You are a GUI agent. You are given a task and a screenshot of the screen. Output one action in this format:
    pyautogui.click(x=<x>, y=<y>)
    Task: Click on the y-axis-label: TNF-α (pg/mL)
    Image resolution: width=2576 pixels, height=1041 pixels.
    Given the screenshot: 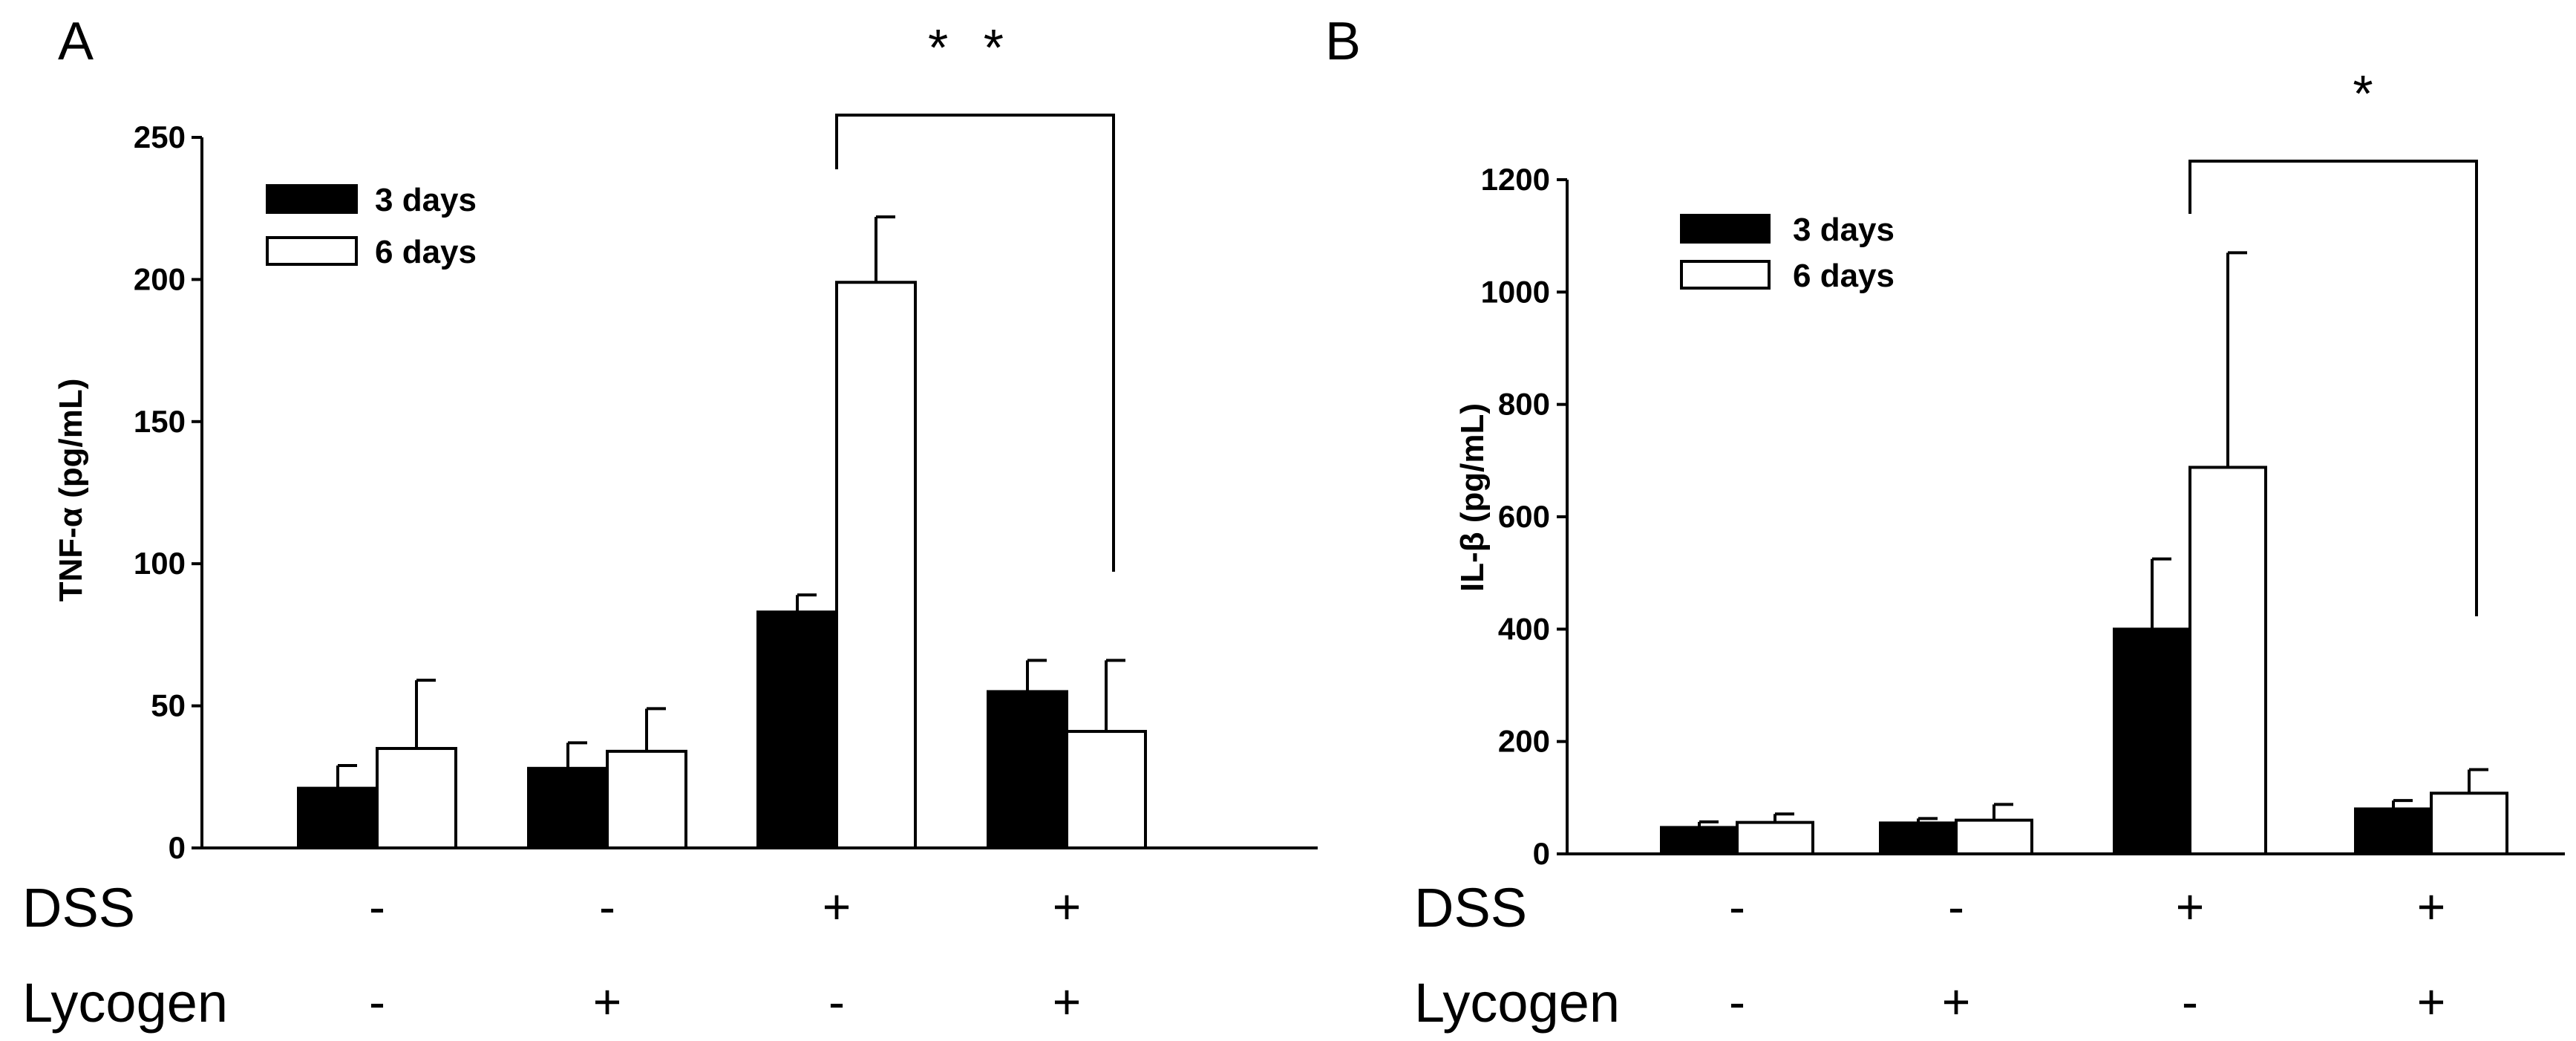 What is the action you would take?
    pyautogui.click(x=71, y=490)
    